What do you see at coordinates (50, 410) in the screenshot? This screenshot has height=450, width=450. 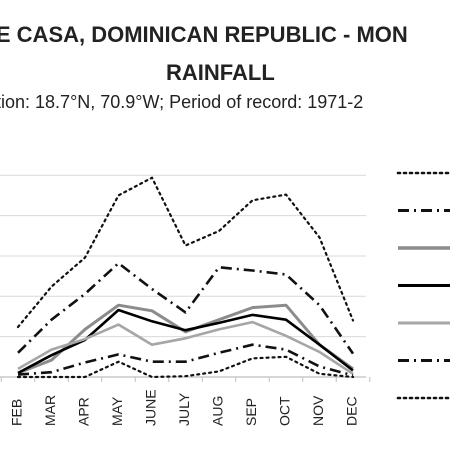 I see `x-tick-label: MAR` at bounding box center [50, 410].